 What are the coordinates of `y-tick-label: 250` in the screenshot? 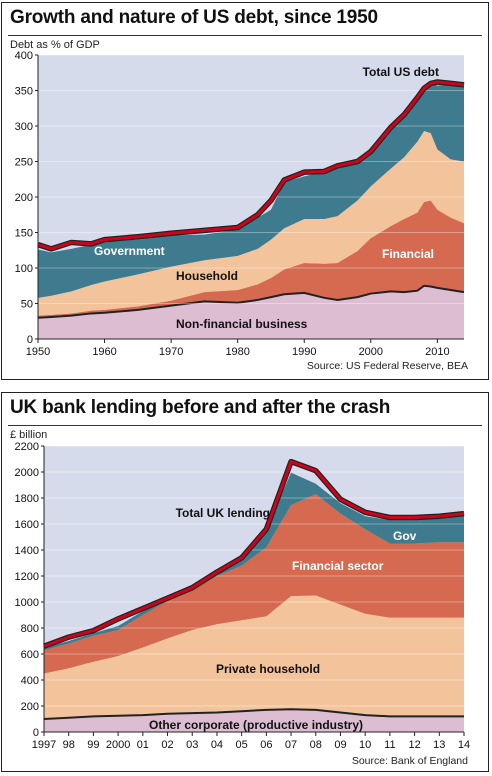 It's located at (24, 163).